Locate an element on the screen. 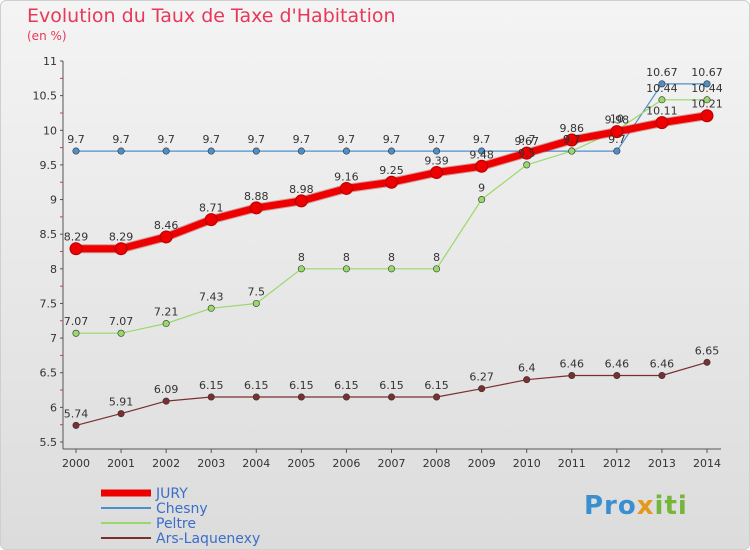  x-tick-label: 2012 is located at coordinates (617, 463).